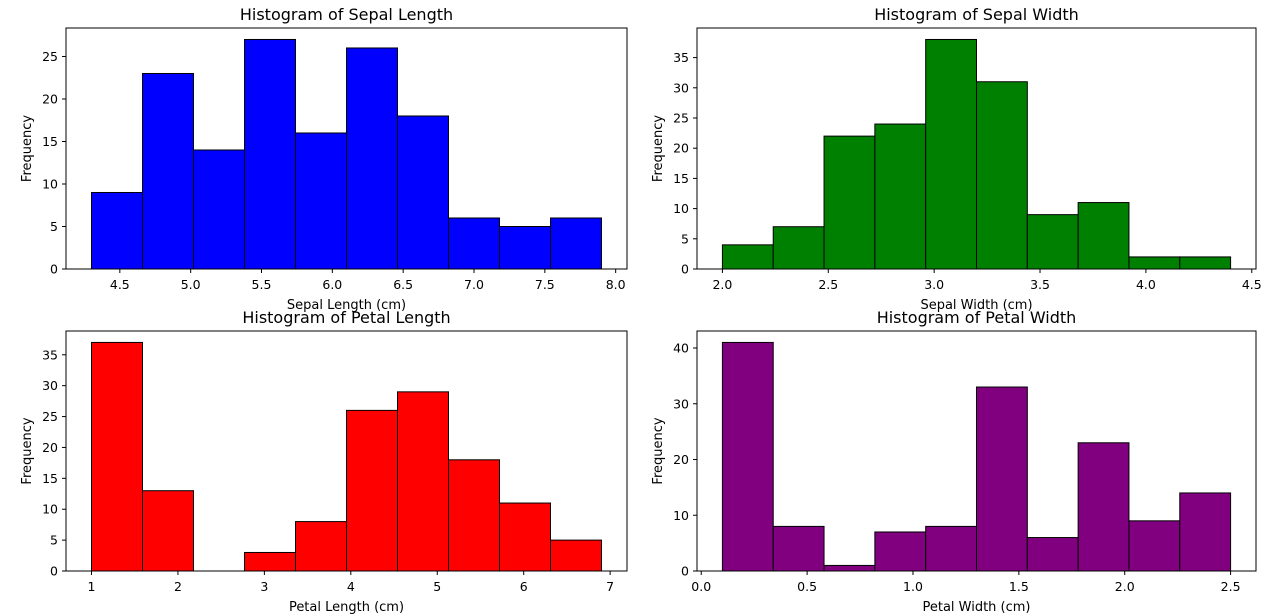 The width and height of the screenshot is (1280, 616). What do you see at coordinates (264, 586) in the screenshot?
I see `x-tick-label: 3` at bounding box center [264, 586].